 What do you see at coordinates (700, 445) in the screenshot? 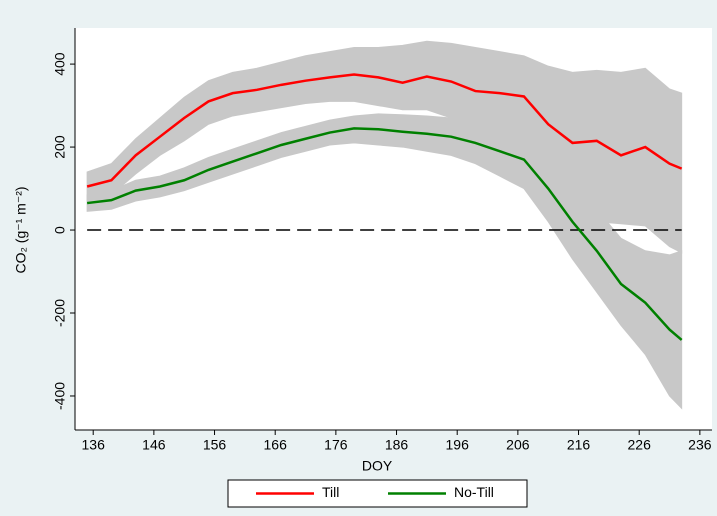
I see `x-tick-label: 236` at bounding box center [700, 445].